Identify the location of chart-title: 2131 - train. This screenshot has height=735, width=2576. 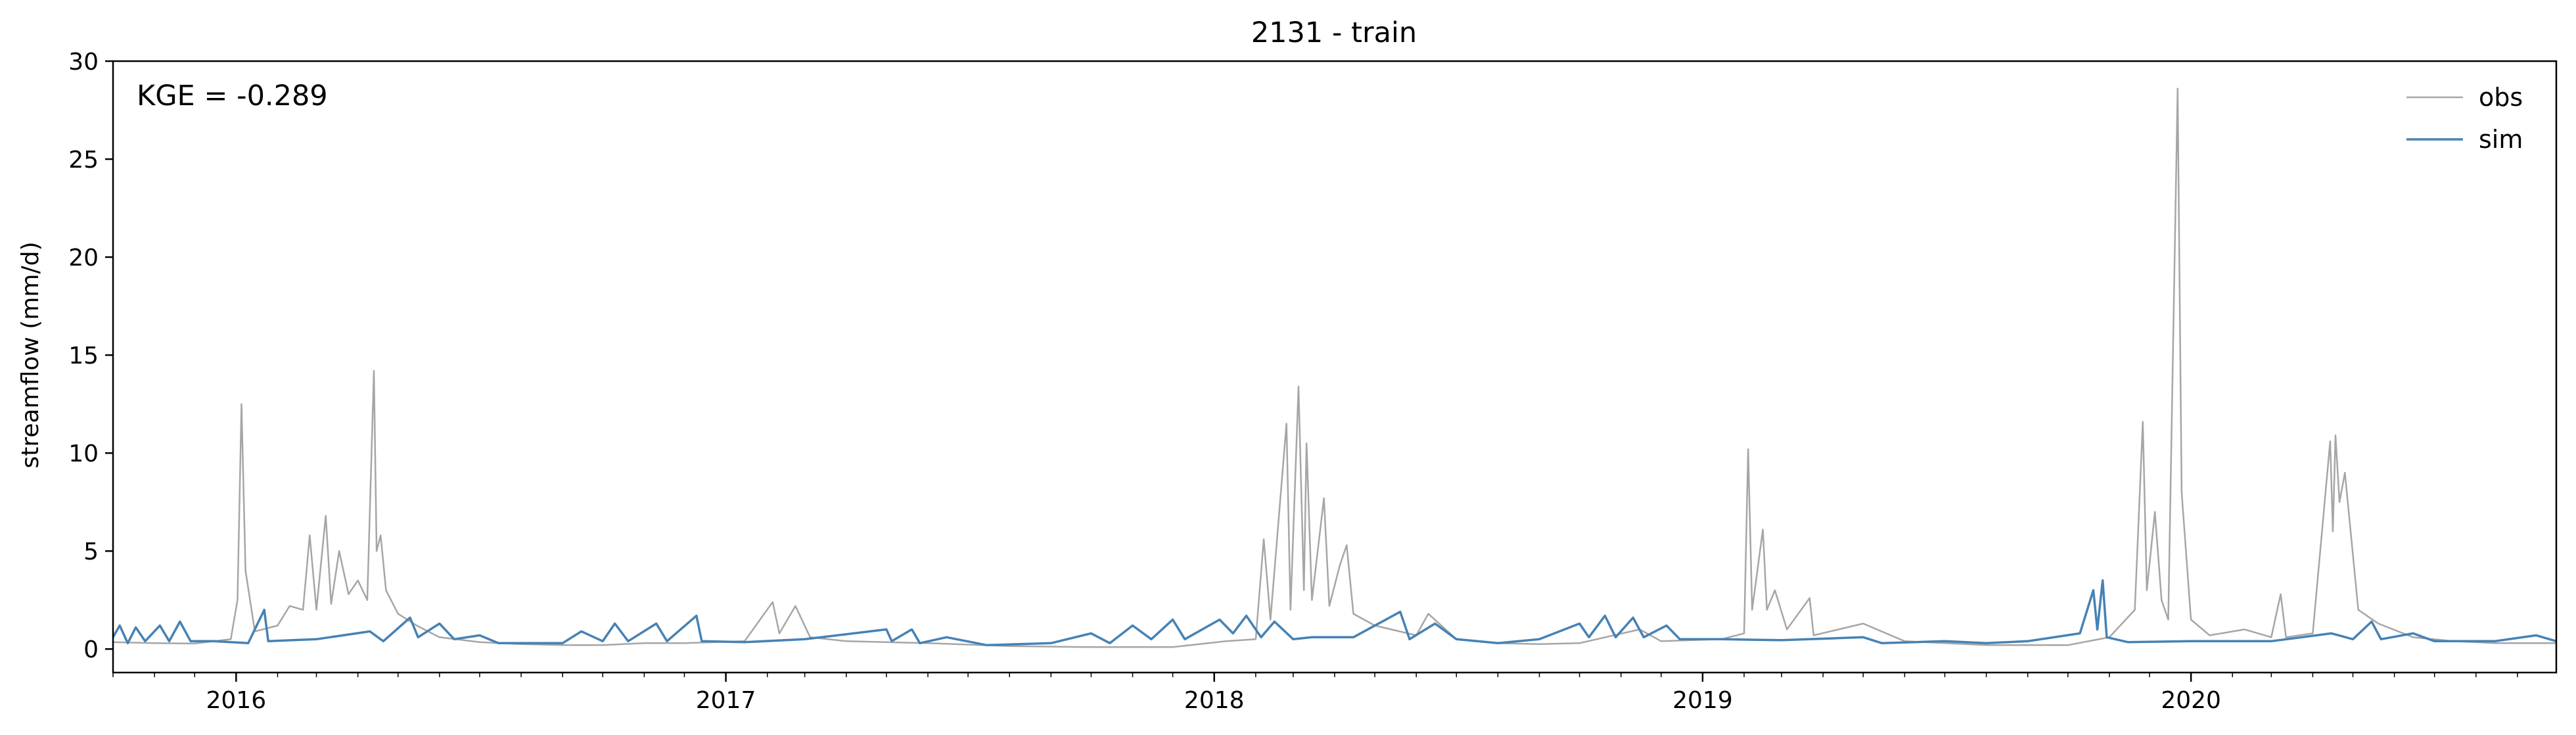
(1334, 32).